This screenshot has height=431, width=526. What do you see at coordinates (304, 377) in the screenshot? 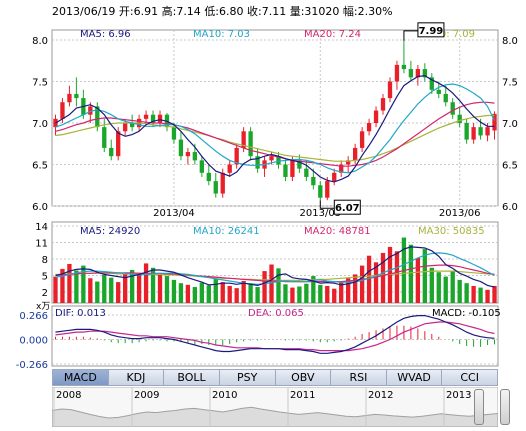
I see `tab-obv: OBV` at bounding box center [304, 377].